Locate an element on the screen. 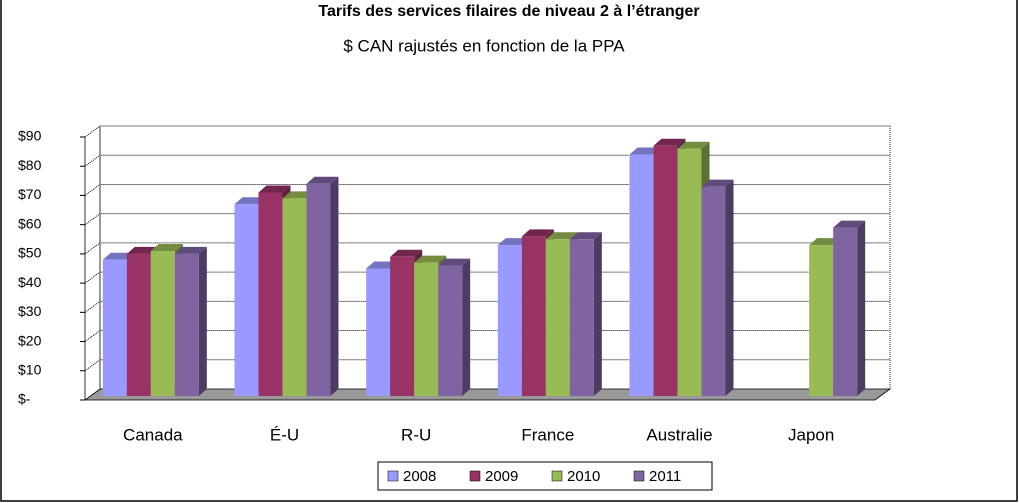 The height and width of the screenshot is (503, 1019). legend-box is located at coordinates (545, 476).